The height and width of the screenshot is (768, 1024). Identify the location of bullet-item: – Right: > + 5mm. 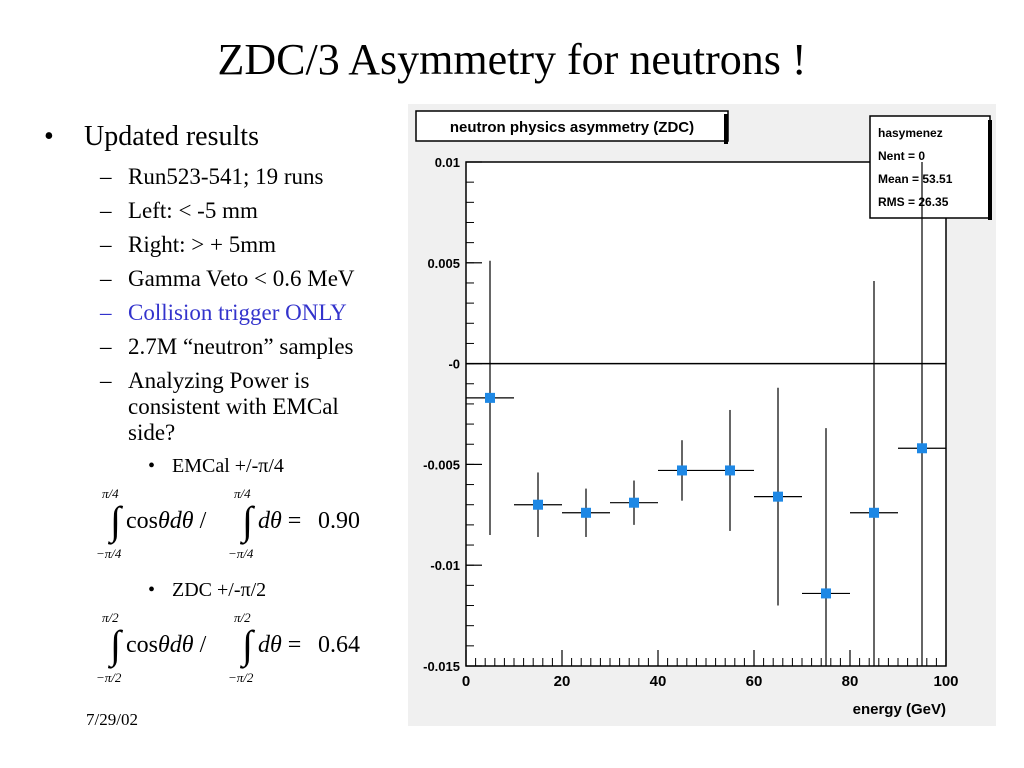
(229, 245).